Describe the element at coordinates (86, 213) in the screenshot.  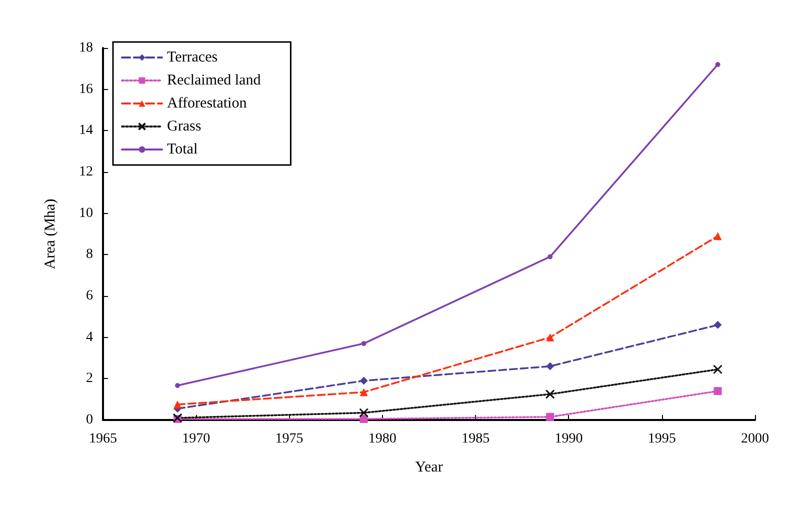
I see `y-tick-label: 10` at that location.